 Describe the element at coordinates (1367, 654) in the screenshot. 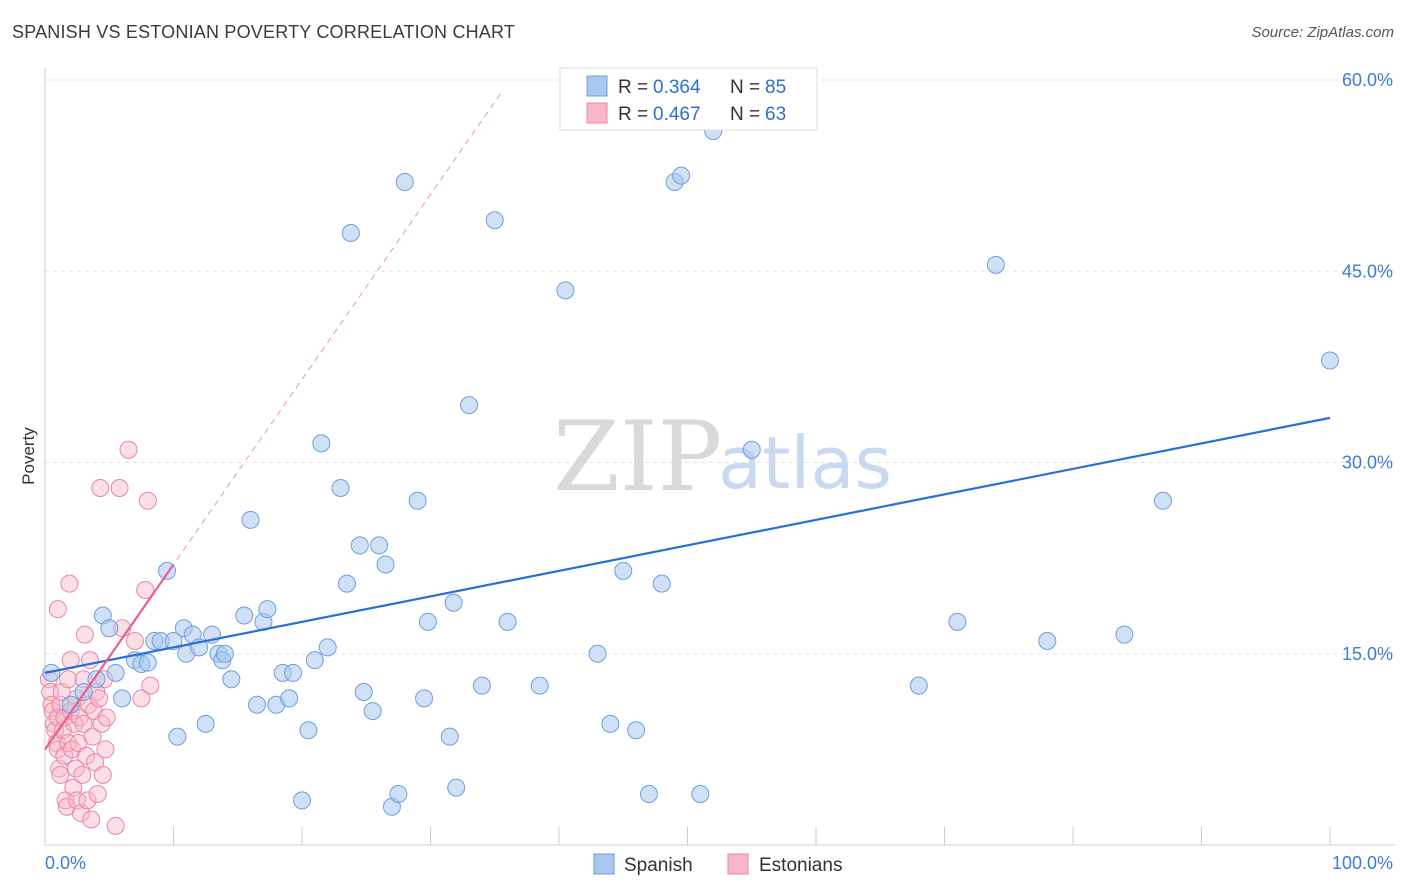

I see `y-tick-label: 15.0%` at that location.